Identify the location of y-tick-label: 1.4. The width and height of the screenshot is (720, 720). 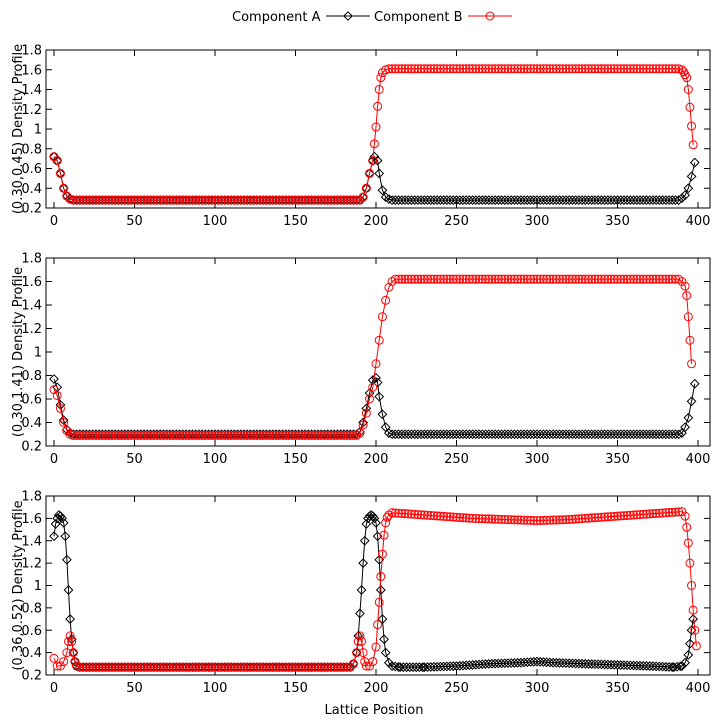
(31, 90).